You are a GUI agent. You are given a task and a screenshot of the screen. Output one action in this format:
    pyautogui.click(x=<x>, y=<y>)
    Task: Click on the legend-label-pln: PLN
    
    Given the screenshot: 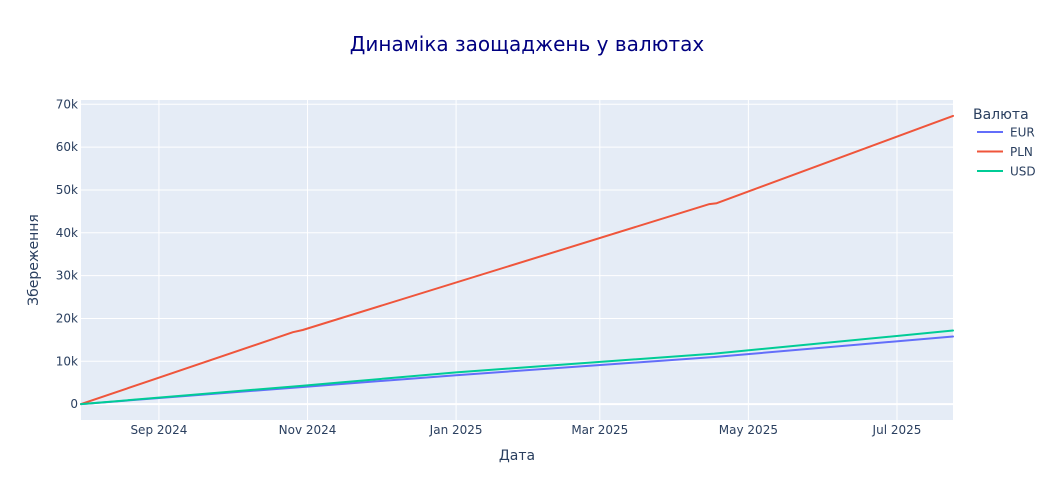 What is the action you would take?
    pyautogui.click(x=1021, y=152)
    